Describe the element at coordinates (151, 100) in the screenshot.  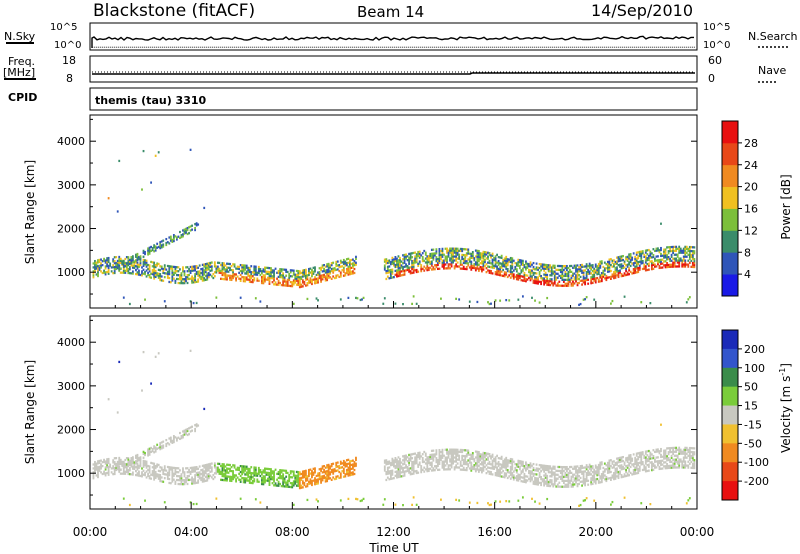
I see `cpid-value: themis (tau) 3310` at that location.